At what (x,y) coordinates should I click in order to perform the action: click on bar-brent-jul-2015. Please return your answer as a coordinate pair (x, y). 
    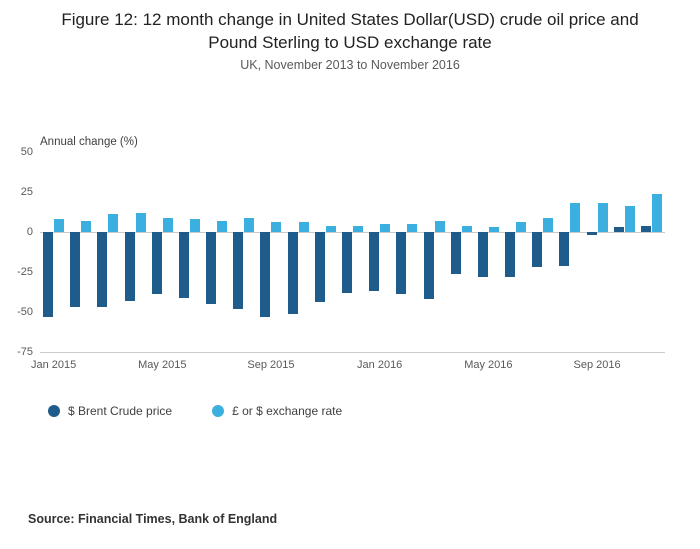
    Looking at the image, I should click on (211, 268).